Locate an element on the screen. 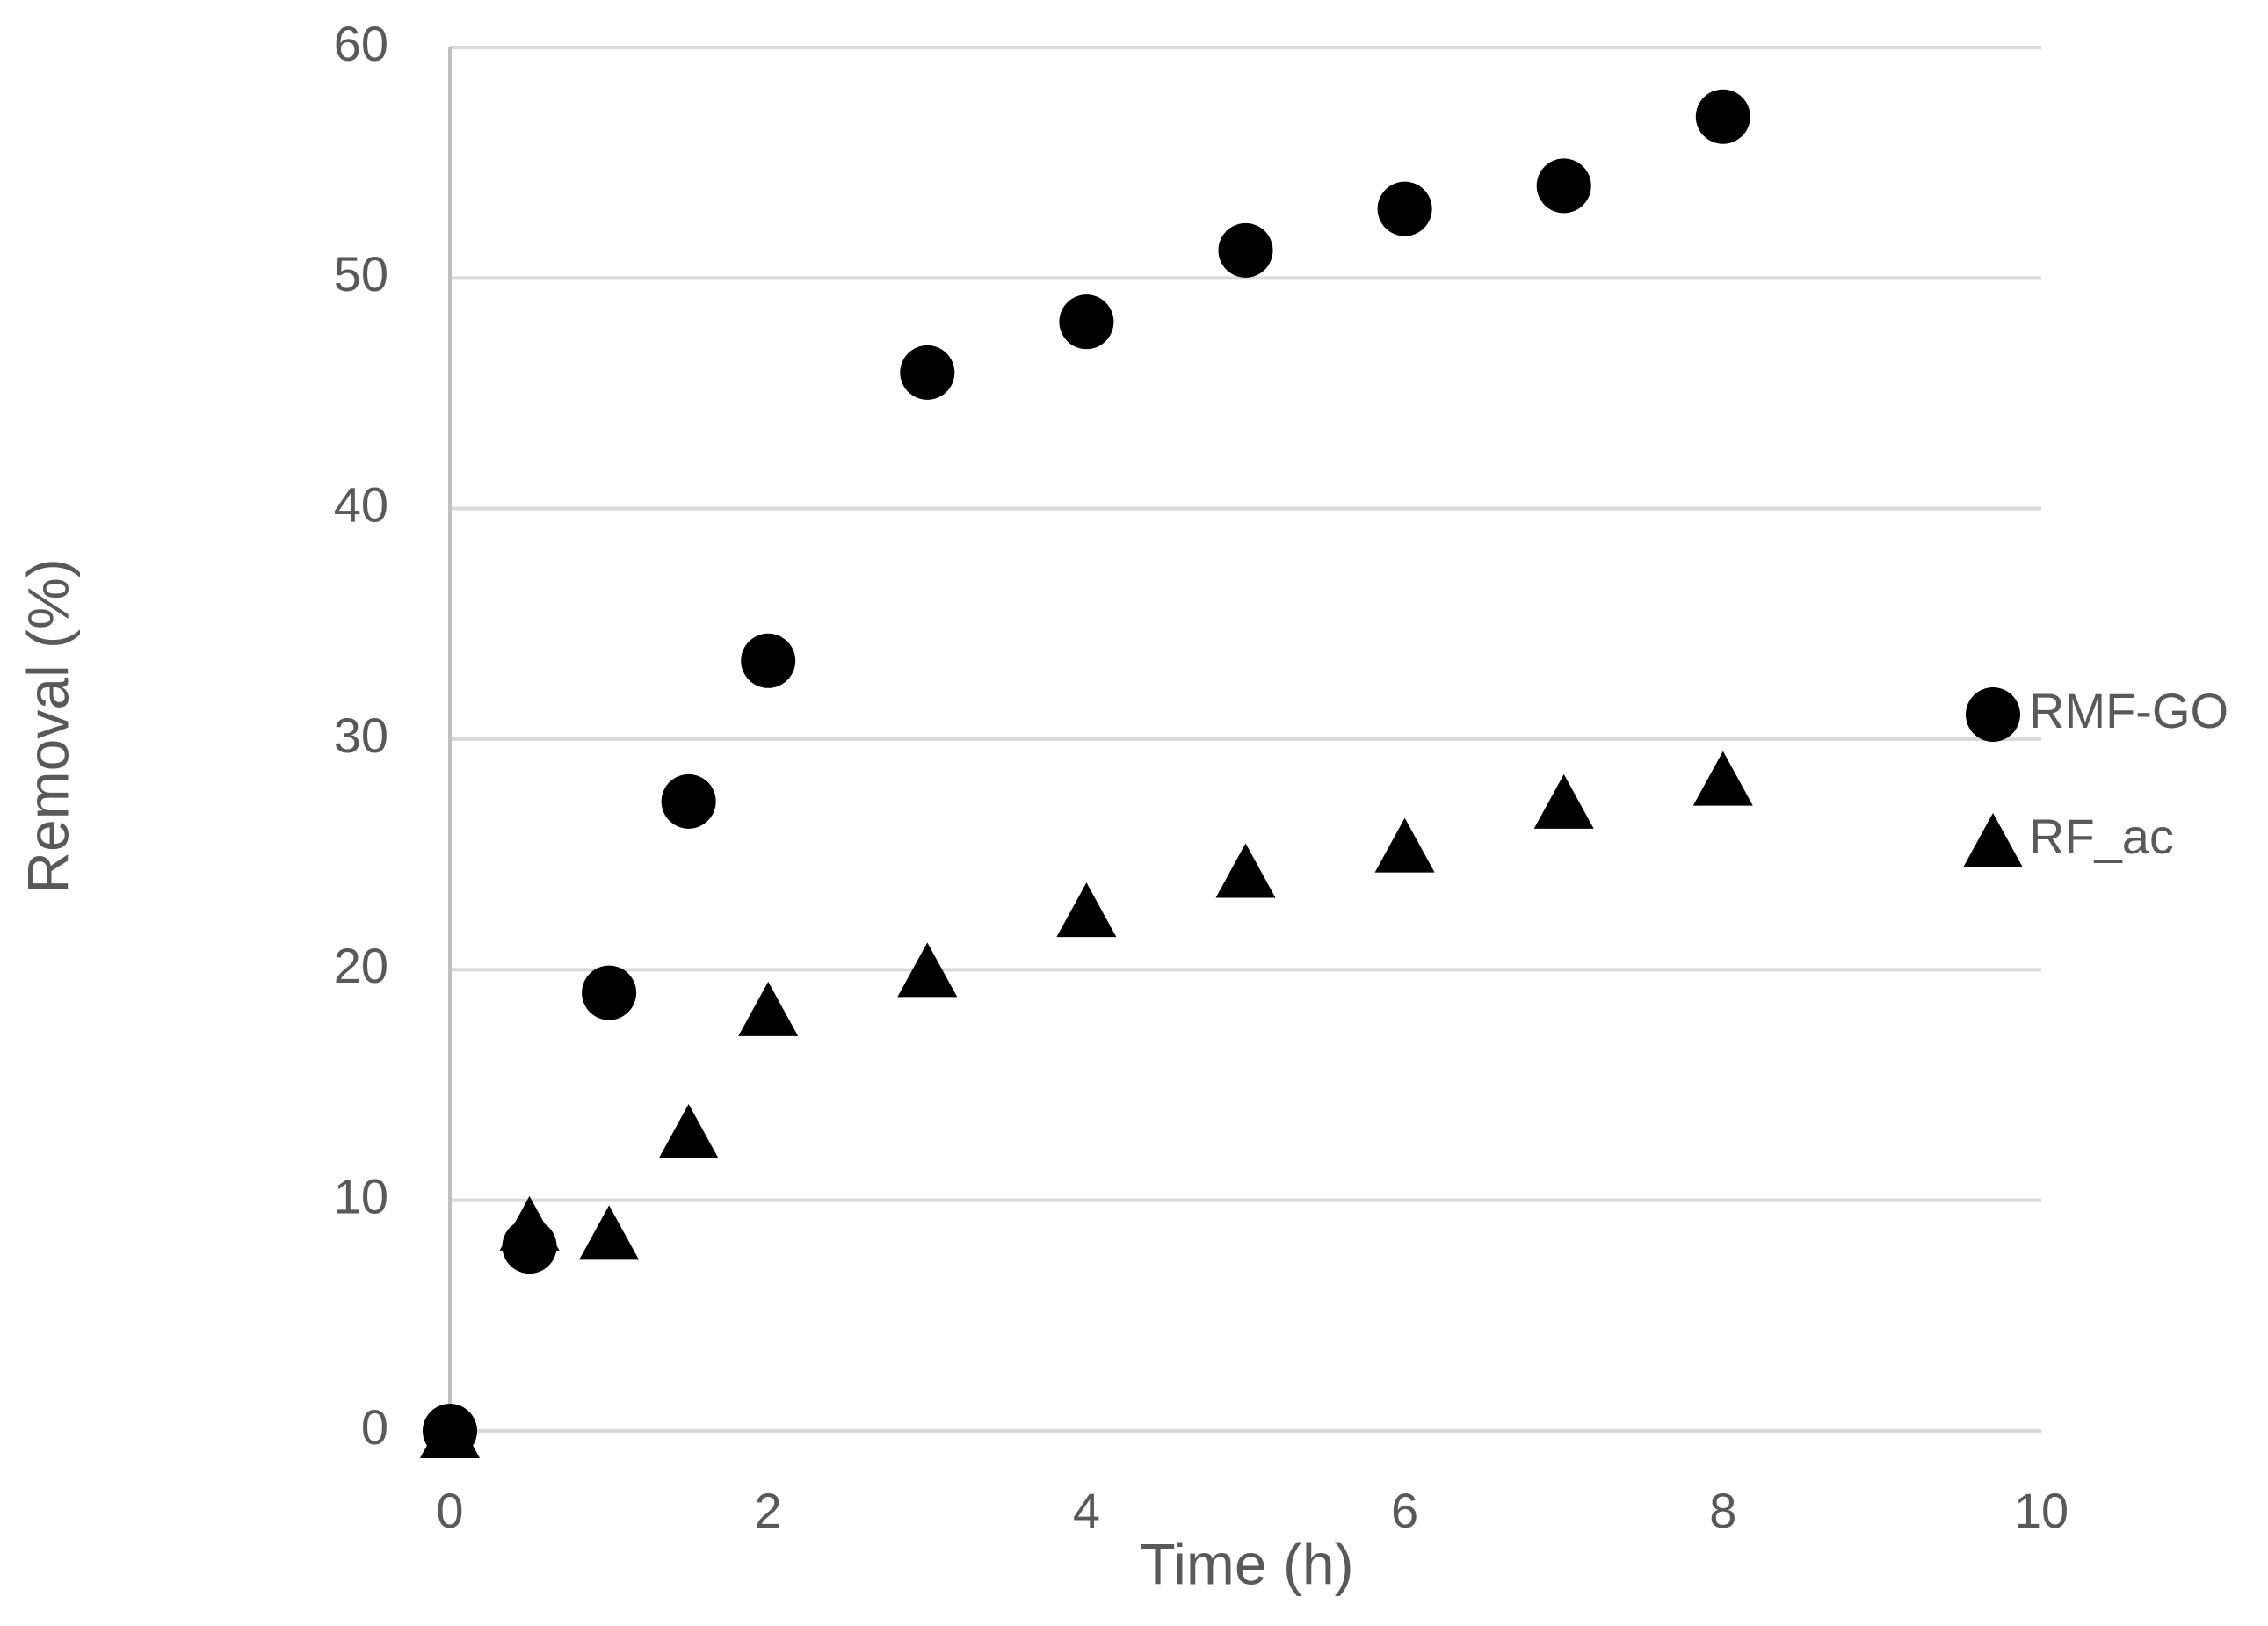 This screenshot has height=1626, width=2268. x-tick-label: 8 is located at coordinates (1722, 1510).